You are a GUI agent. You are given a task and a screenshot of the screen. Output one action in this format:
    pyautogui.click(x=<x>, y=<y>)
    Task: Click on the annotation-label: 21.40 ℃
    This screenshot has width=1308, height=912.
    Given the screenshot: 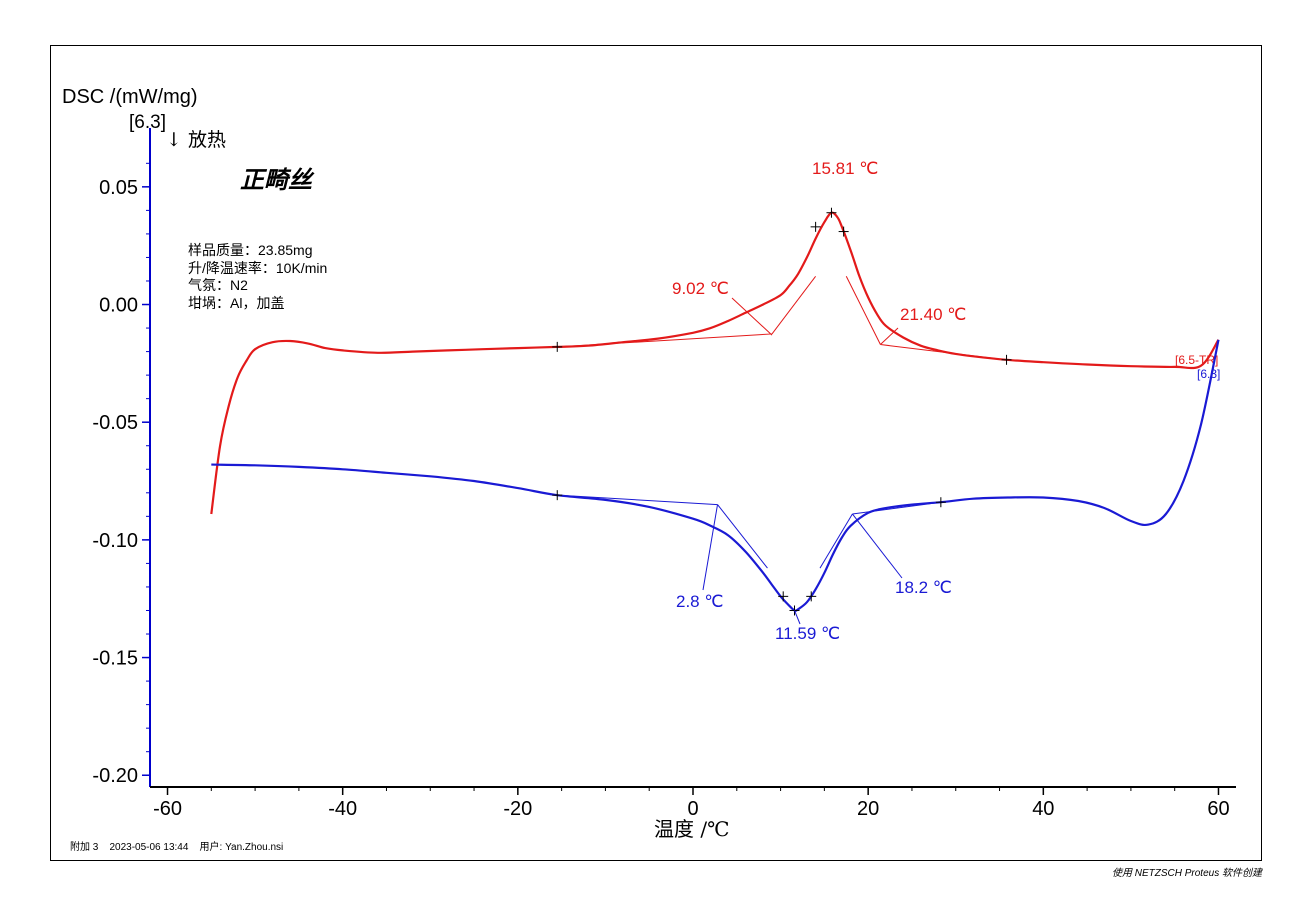 What is the action you would take?
    pyautogui.click(x=933, y=314)
    